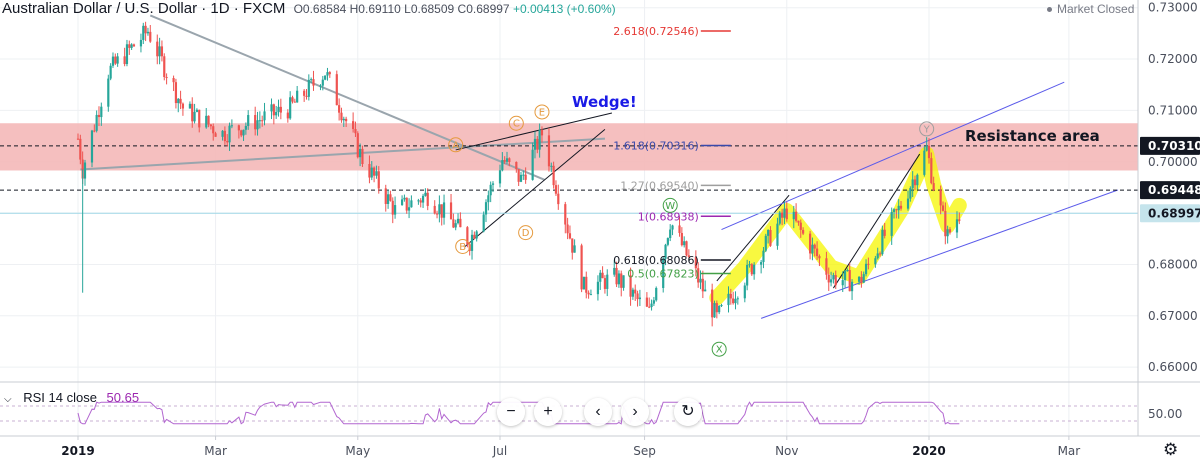  I want to click on elliott-highlight, so click(838, 226).